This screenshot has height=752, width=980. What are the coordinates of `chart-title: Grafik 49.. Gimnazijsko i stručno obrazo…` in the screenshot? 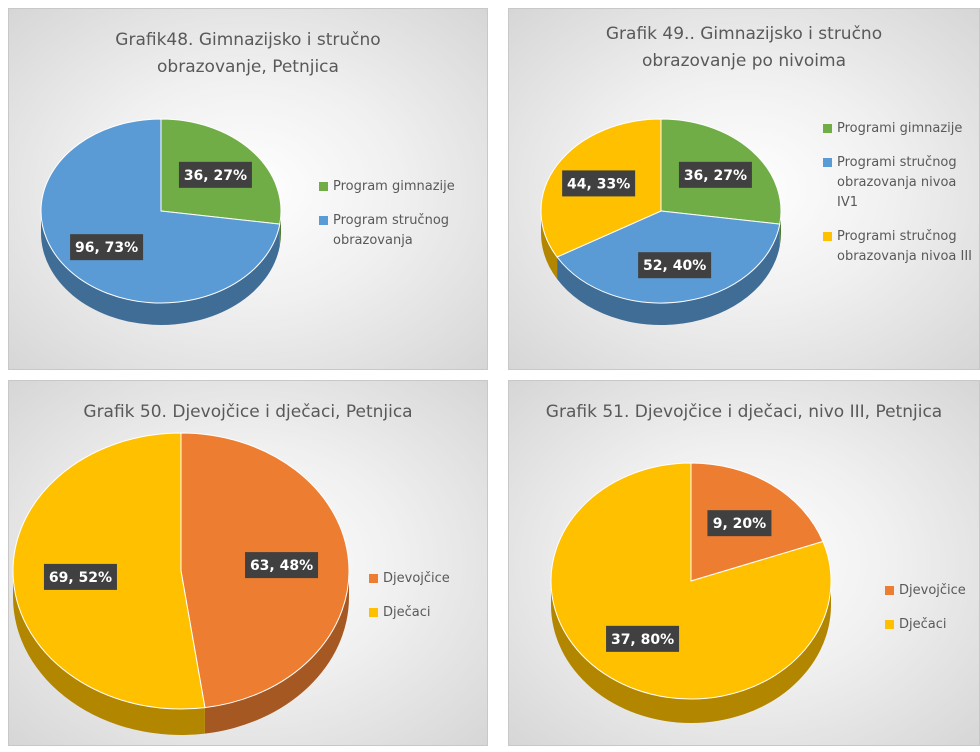 It's located at (744, 47).